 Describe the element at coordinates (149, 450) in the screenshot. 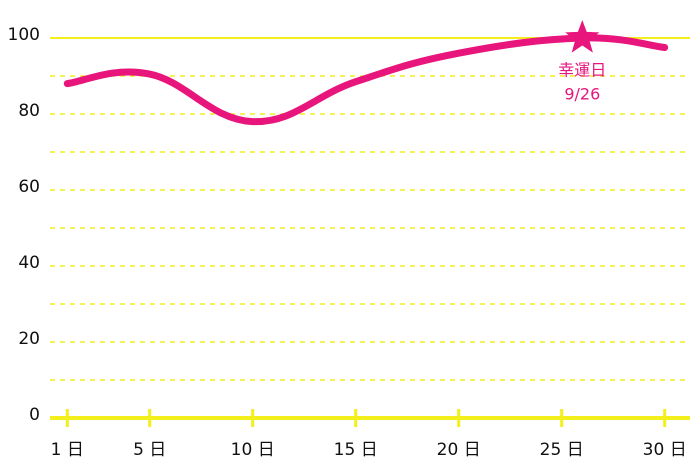

I see `x-tick-label: 5 日` at that location.